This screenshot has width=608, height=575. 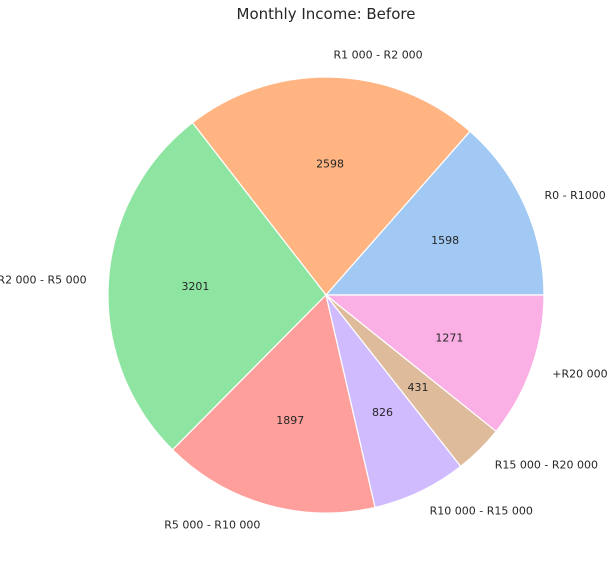 What do you see at coordinates (377, 54) in the screenshot?
I see `category-label-r1-000-r2-000: R1 000 - R2 000` at bounding box center [377, 54].